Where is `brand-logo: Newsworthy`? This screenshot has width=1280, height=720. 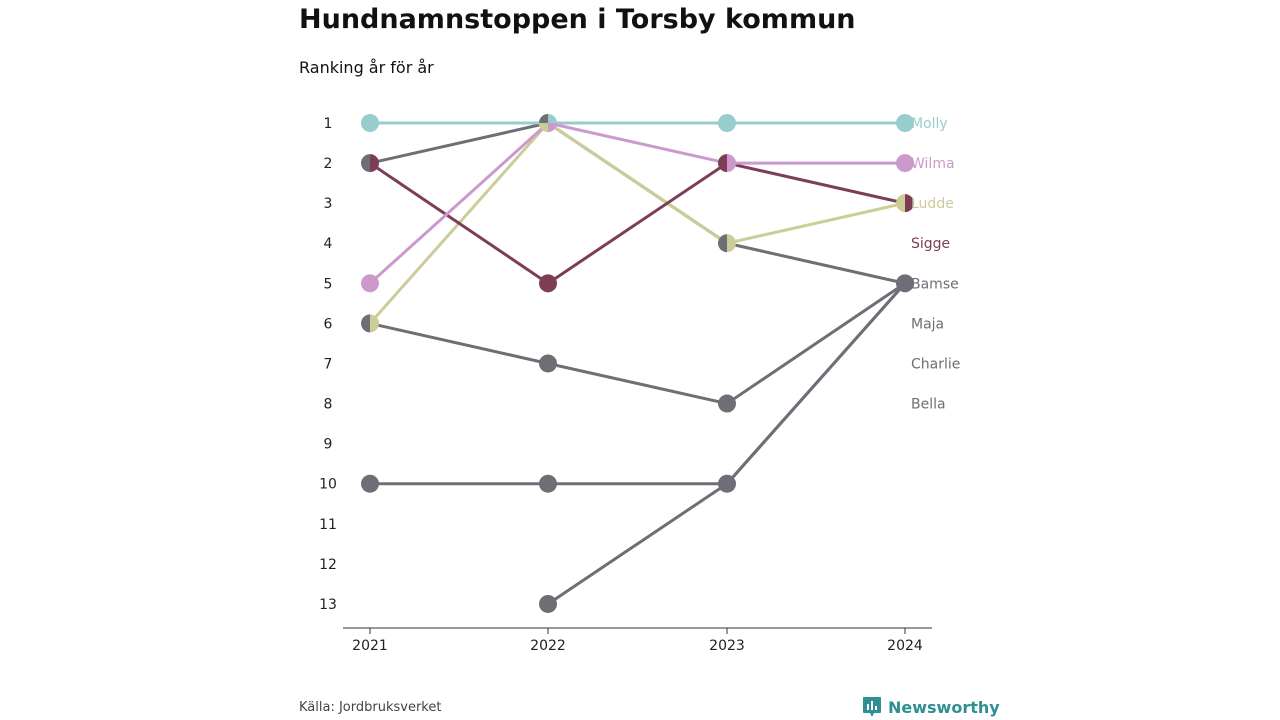 brand-logo: Newsworthy is located at coordinates (931, 707).